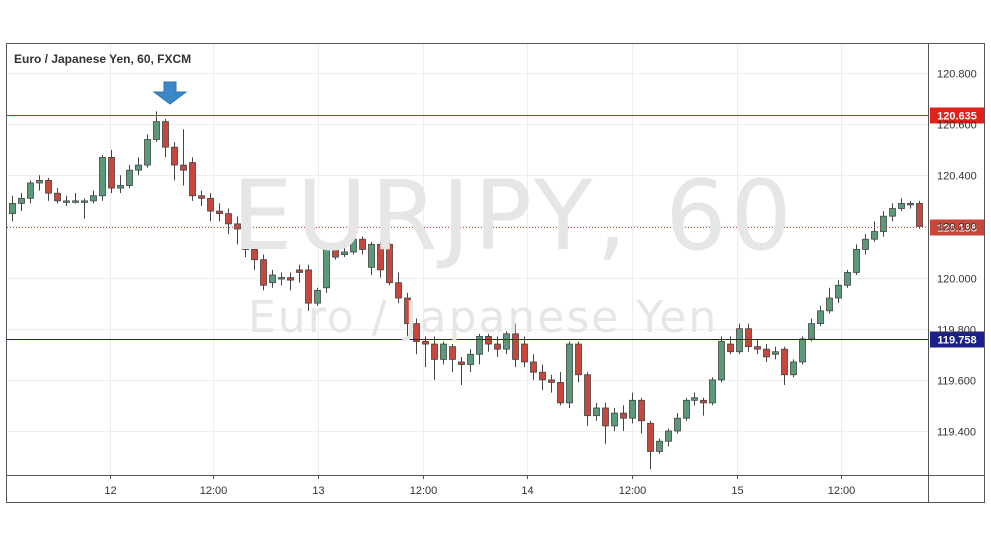 The image size is (991, 544). Describe the element at coordinates (737, 491) in the screenshot. I see `x-tick-label: 15` at that location.